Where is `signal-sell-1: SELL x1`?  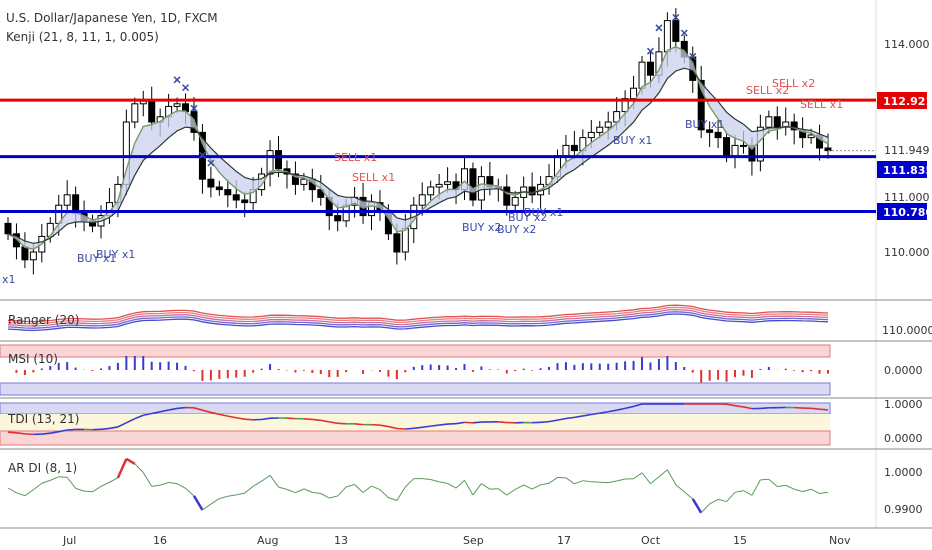 signal-sell-1: SELL x1 is located at coordinates (355, 157).